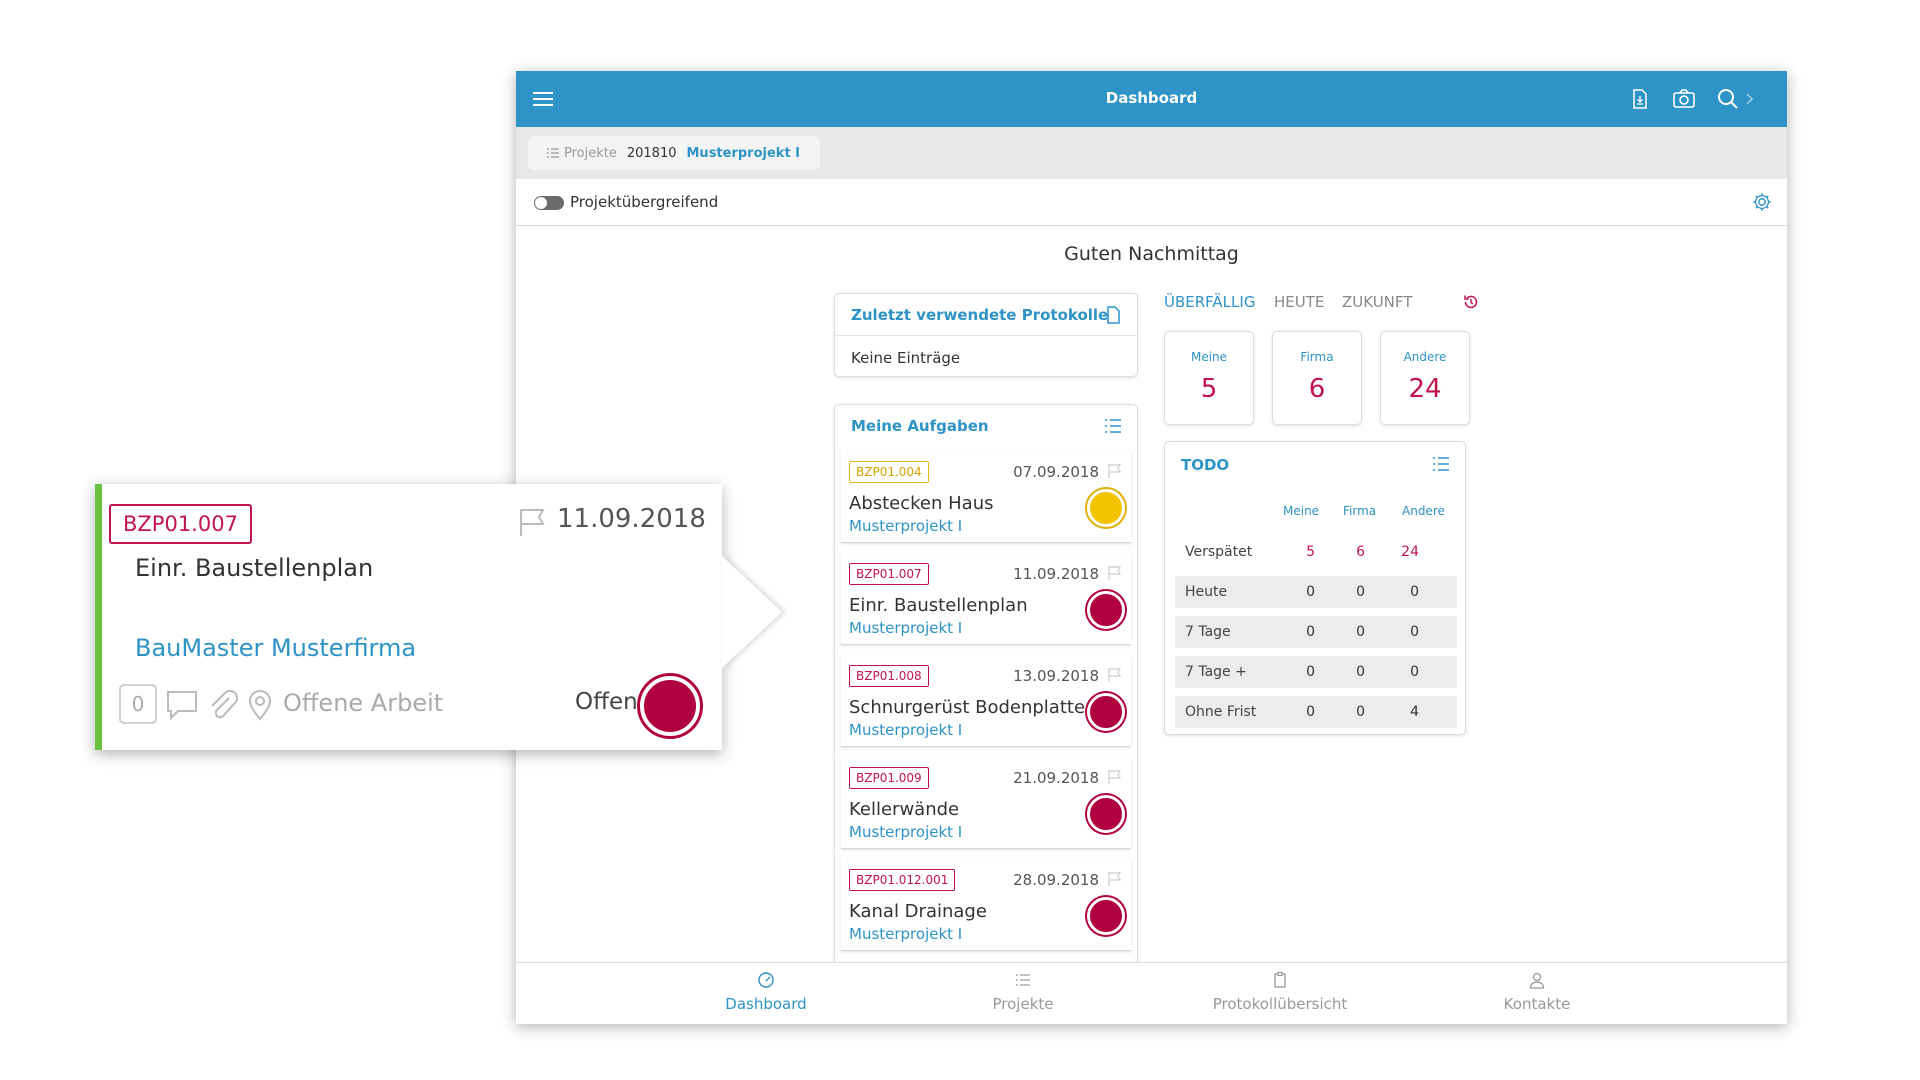  What do you see at coordinates (920, 426) in the screenshot?
I see `my-tasks-title: Meine Aufgaben` at bounding box center [920, 426].